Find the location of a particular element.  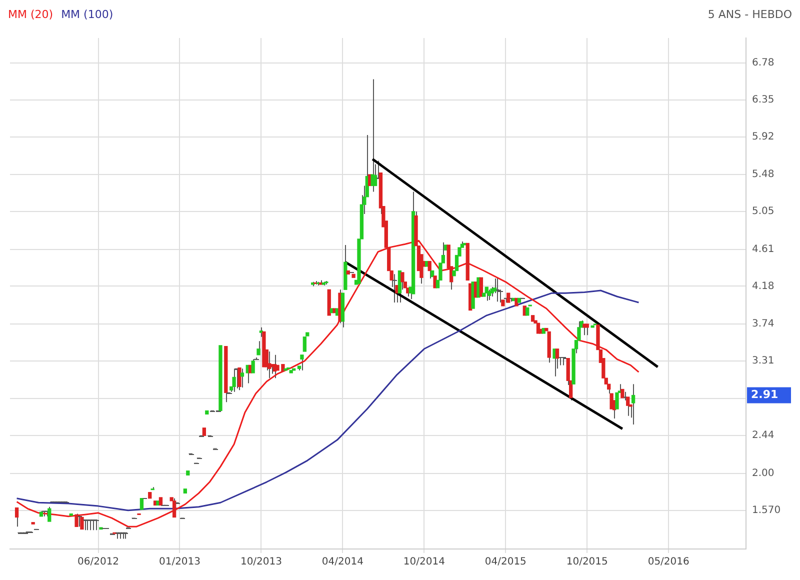

y-tick-label: 3.74 is located at coordinates (763, 324).